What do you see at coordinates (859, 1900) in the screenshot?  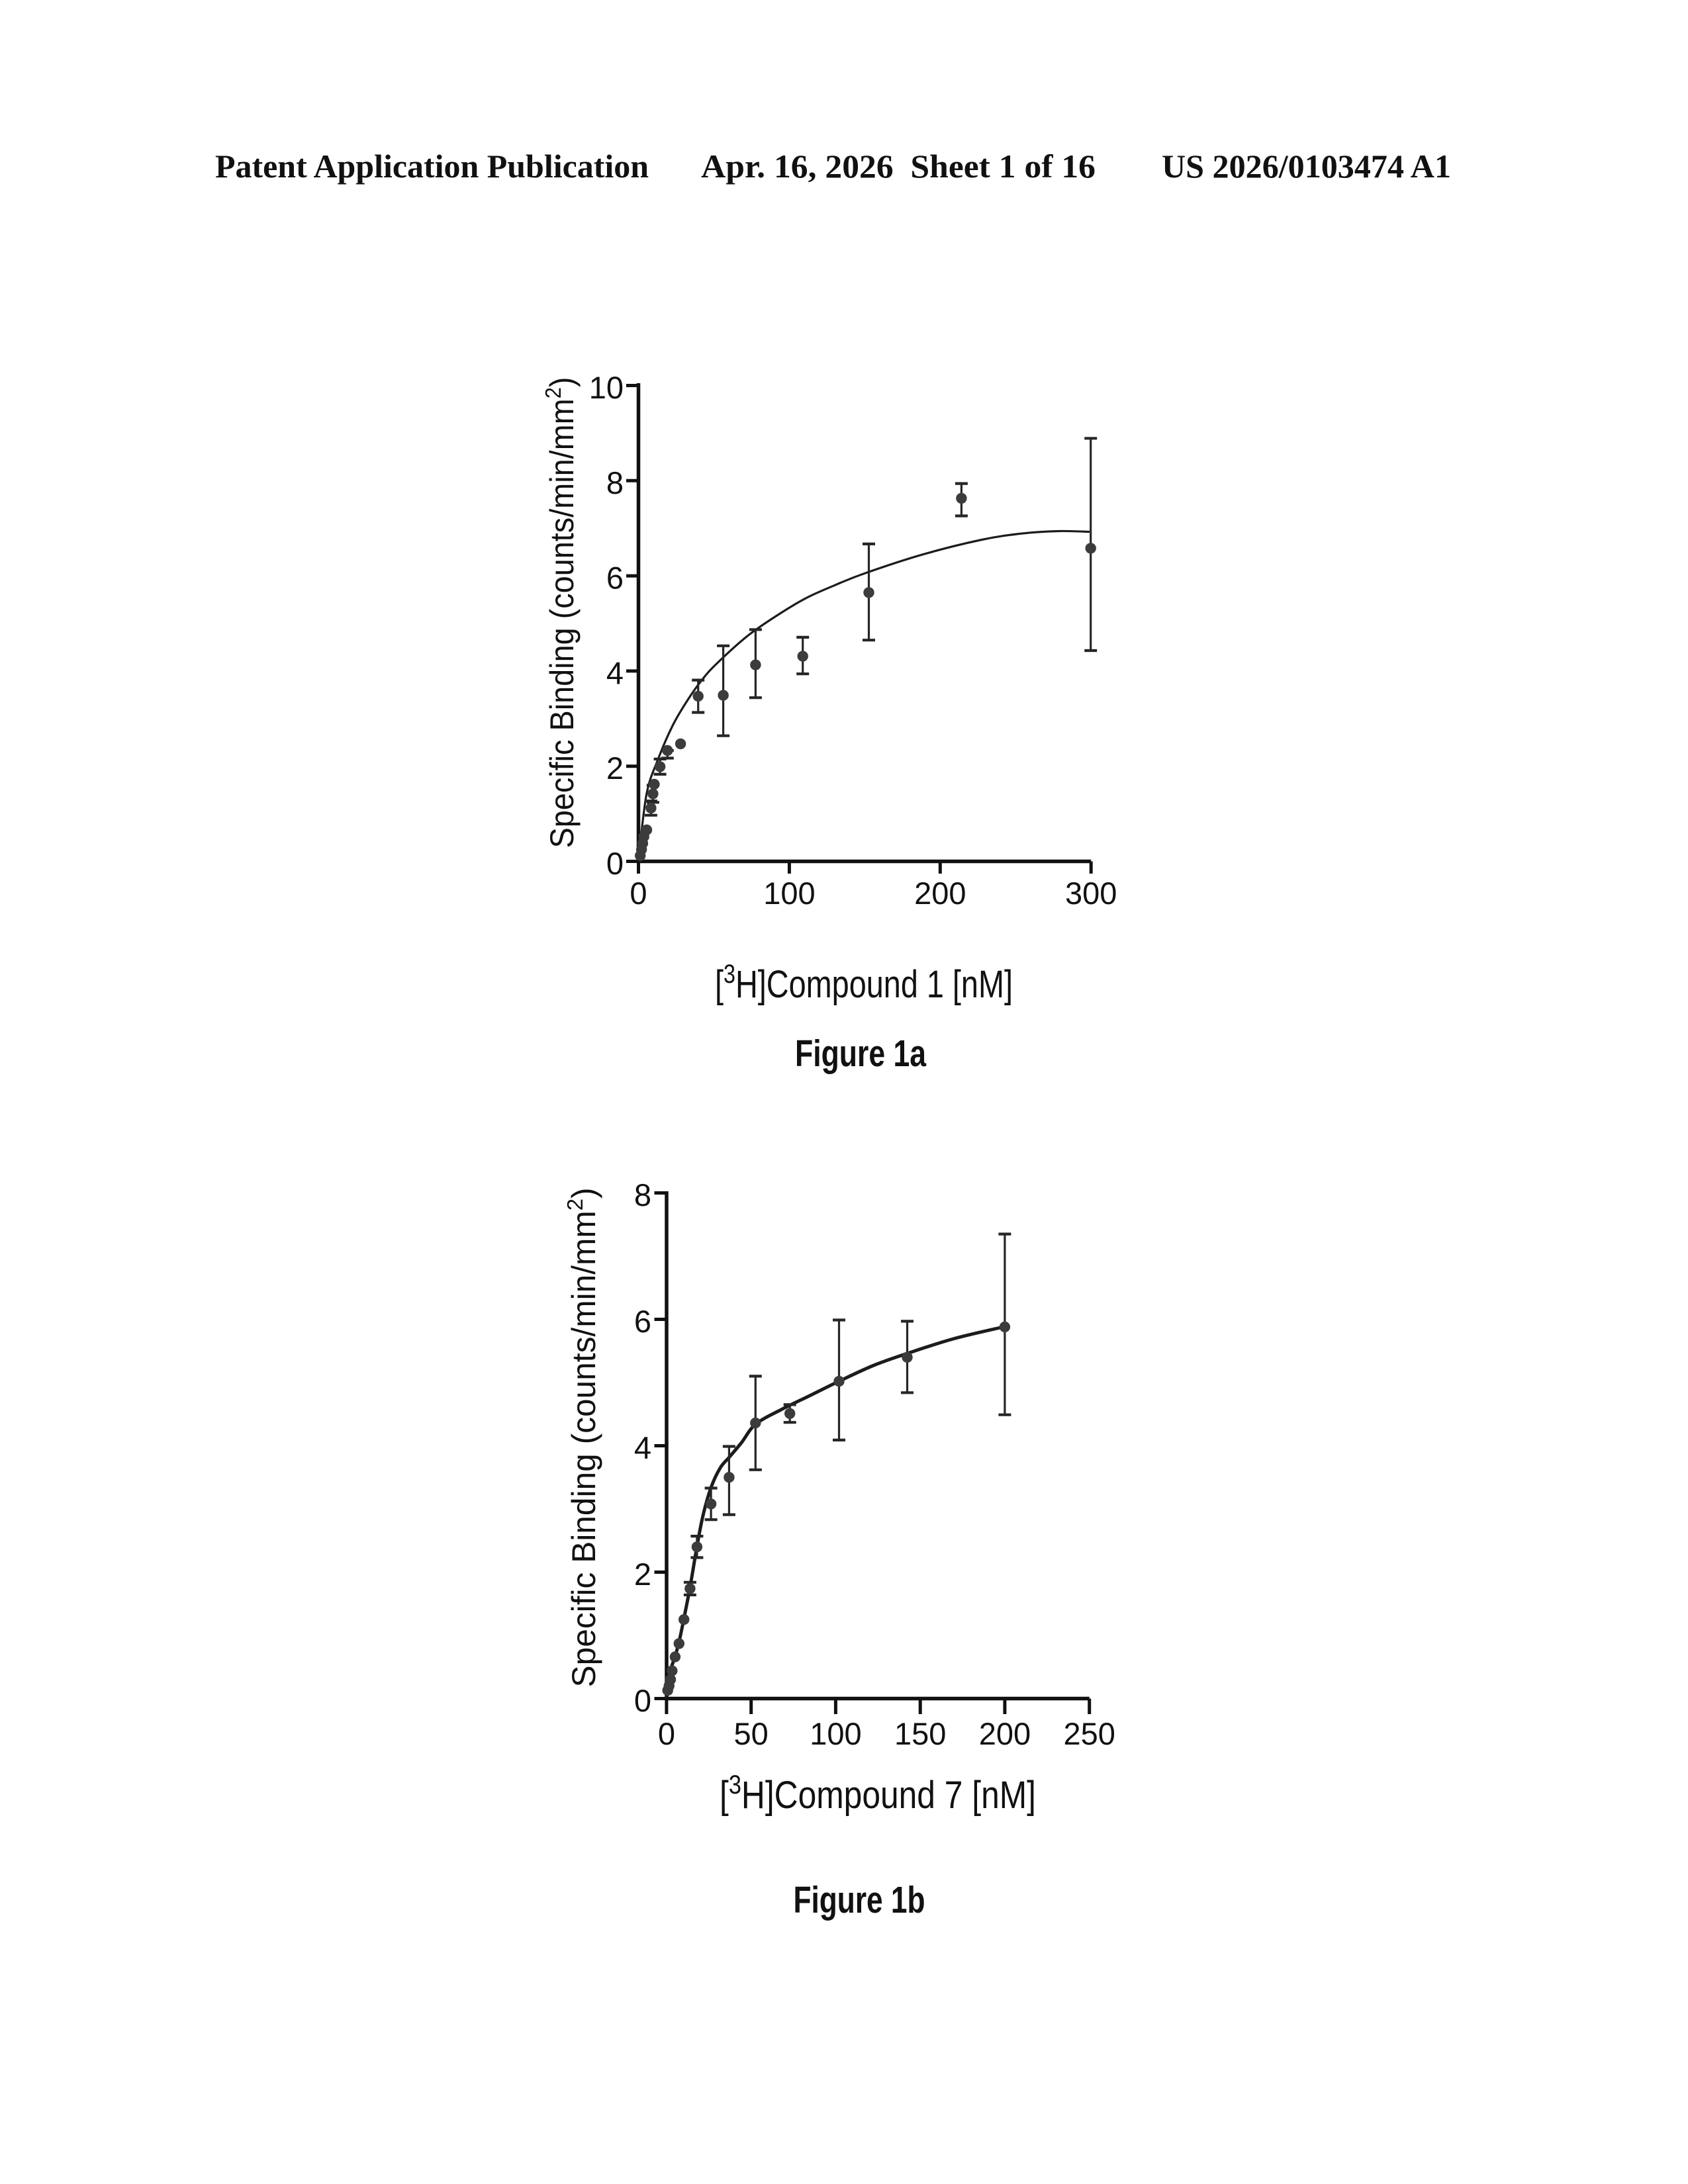 I see `svg-text: Figure 1b` at bounding box center [859, 1900].